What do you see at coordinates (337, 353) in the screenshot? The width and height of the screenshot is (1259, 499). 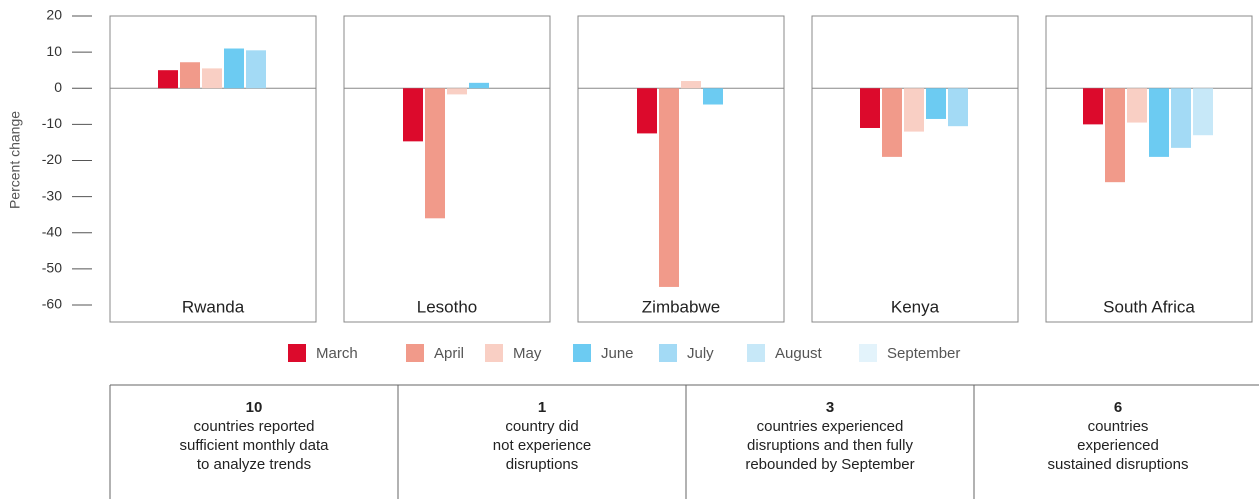 I see `legend-label: March` at bounding box center [337, 353].